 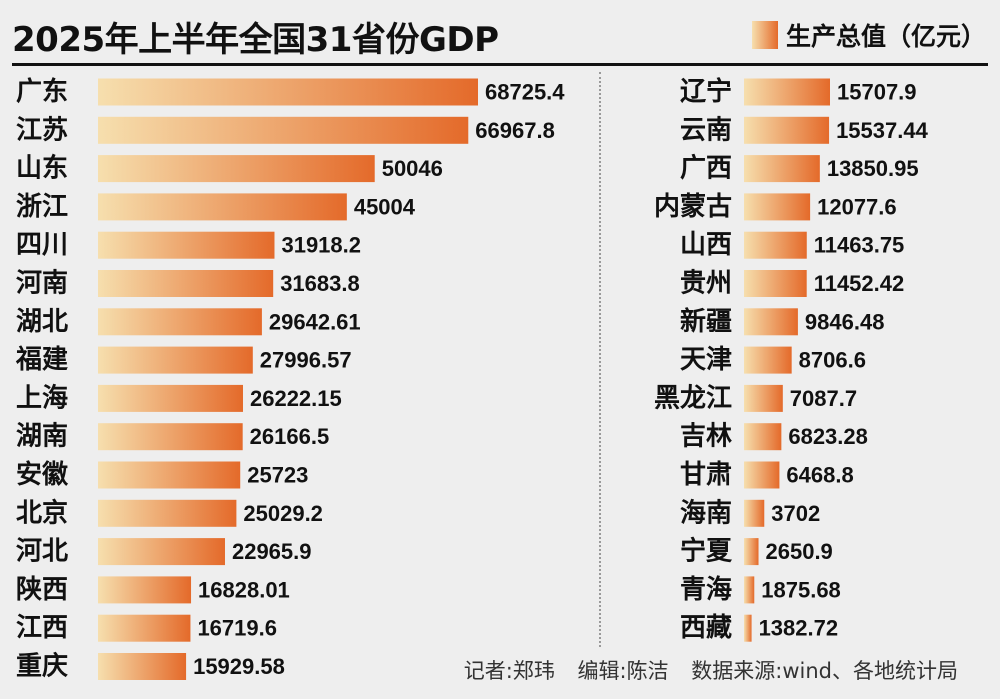 What do you see at coordinates (693, 207) in the screenshot?
I see `province-label: 内蒙古` at bounding box center [693, 207].